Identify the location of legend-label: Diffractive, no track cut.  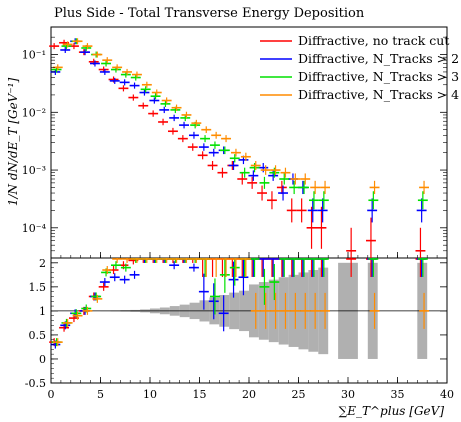
(373, 40).